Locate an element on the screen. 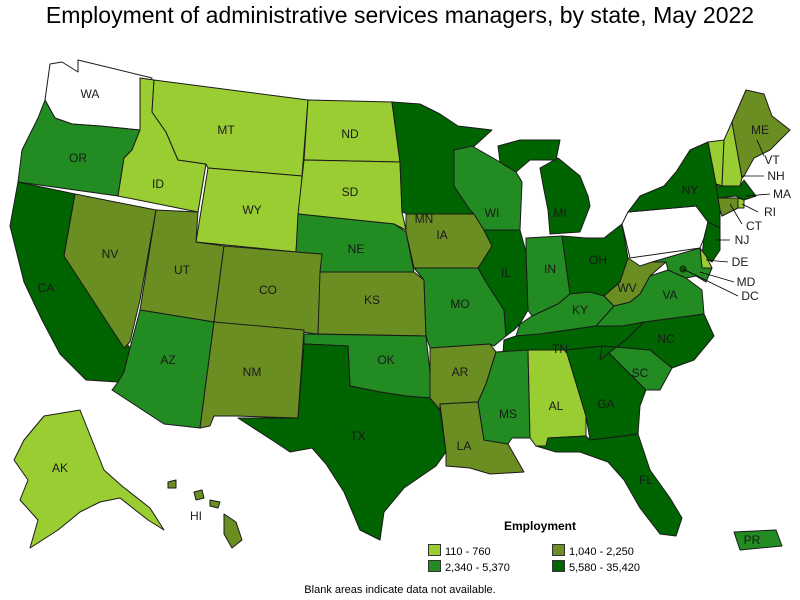 The image size is (800, 600). state-MD is located at coordinates (682, 265).